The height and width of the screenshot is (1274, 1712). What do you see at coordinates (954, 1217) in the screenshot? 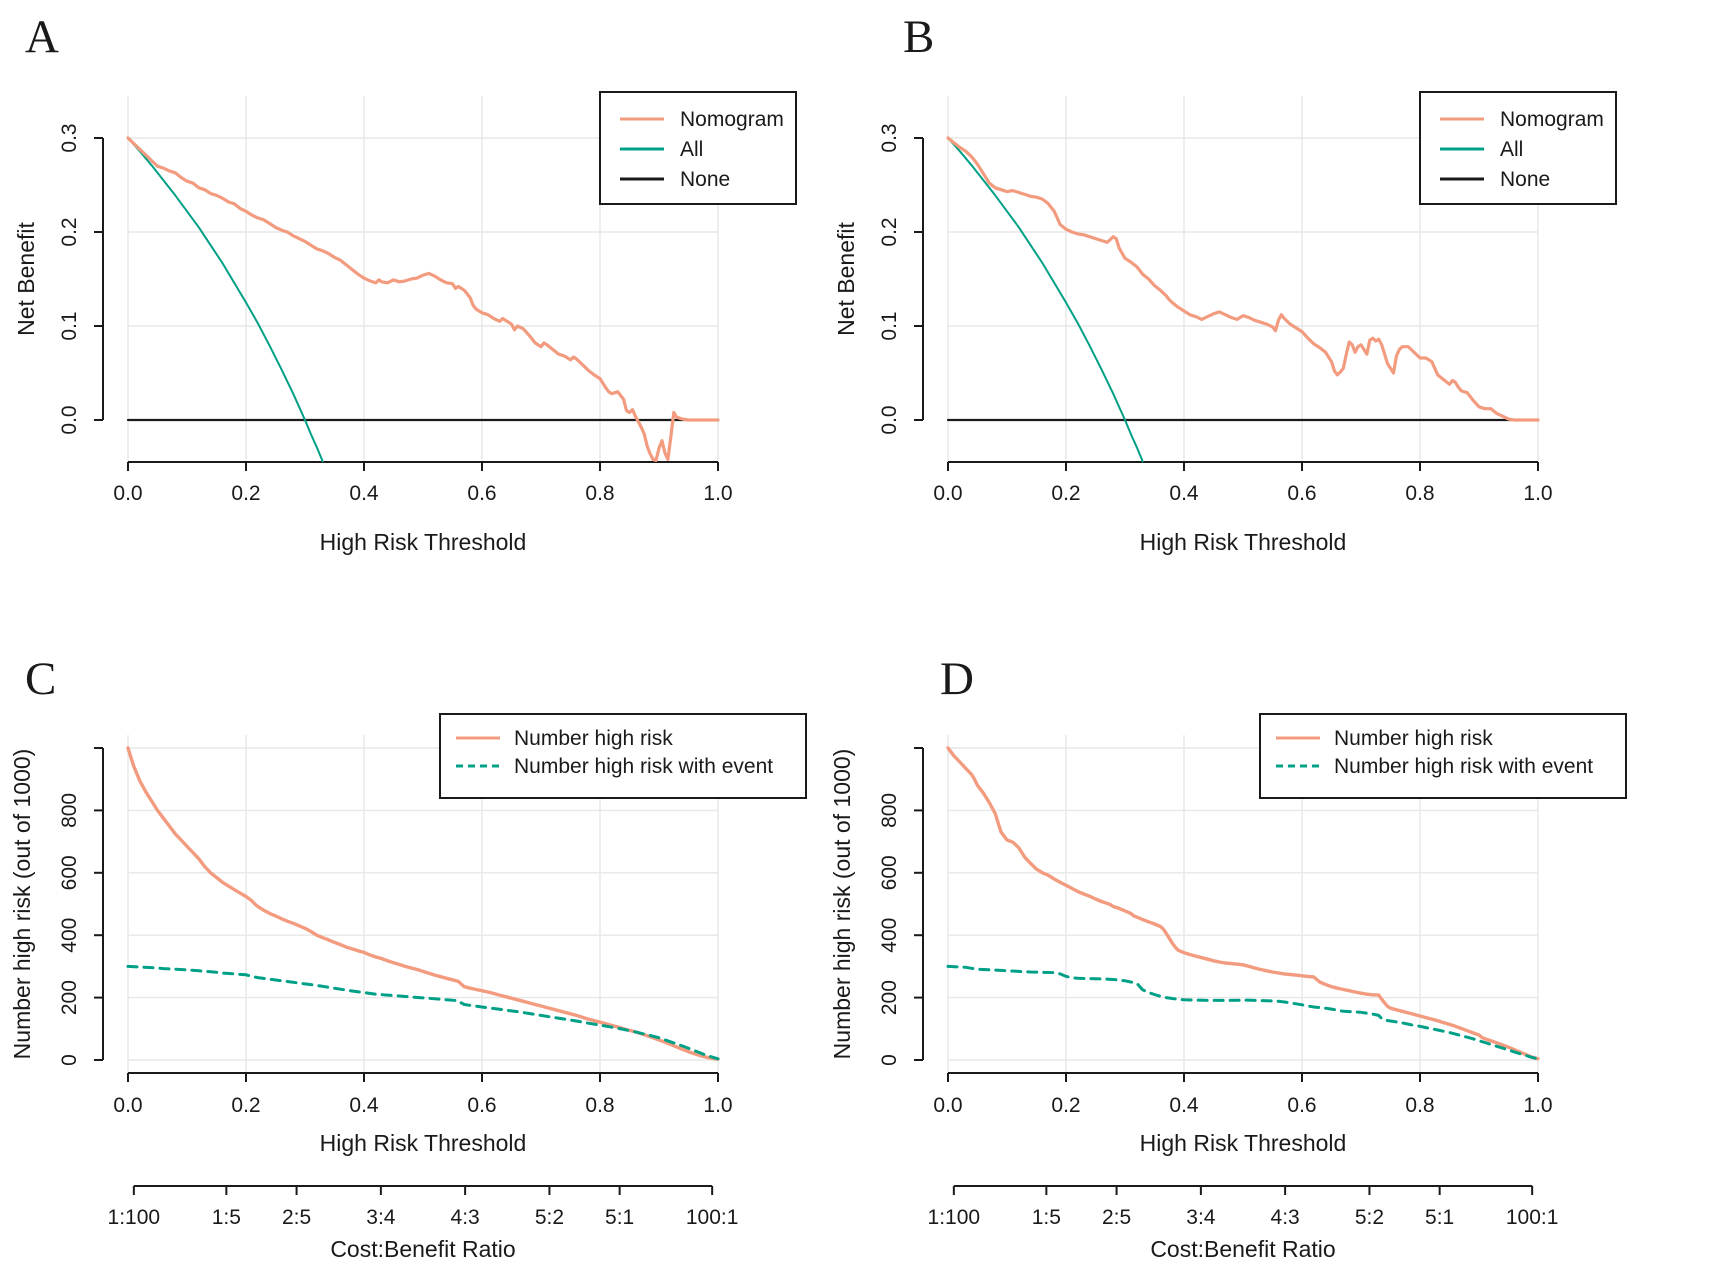
I see `ratio-tick-label: 1:100` at bounding box center [954, 1217].